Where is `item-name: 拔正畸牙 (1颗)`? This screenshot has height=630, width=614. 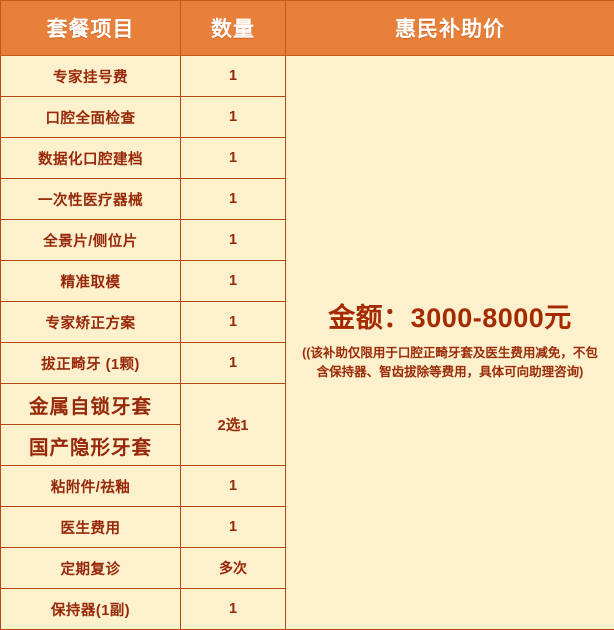
item-name: 拔正畸牙 (1颗) is located at coordinates (91, 363).